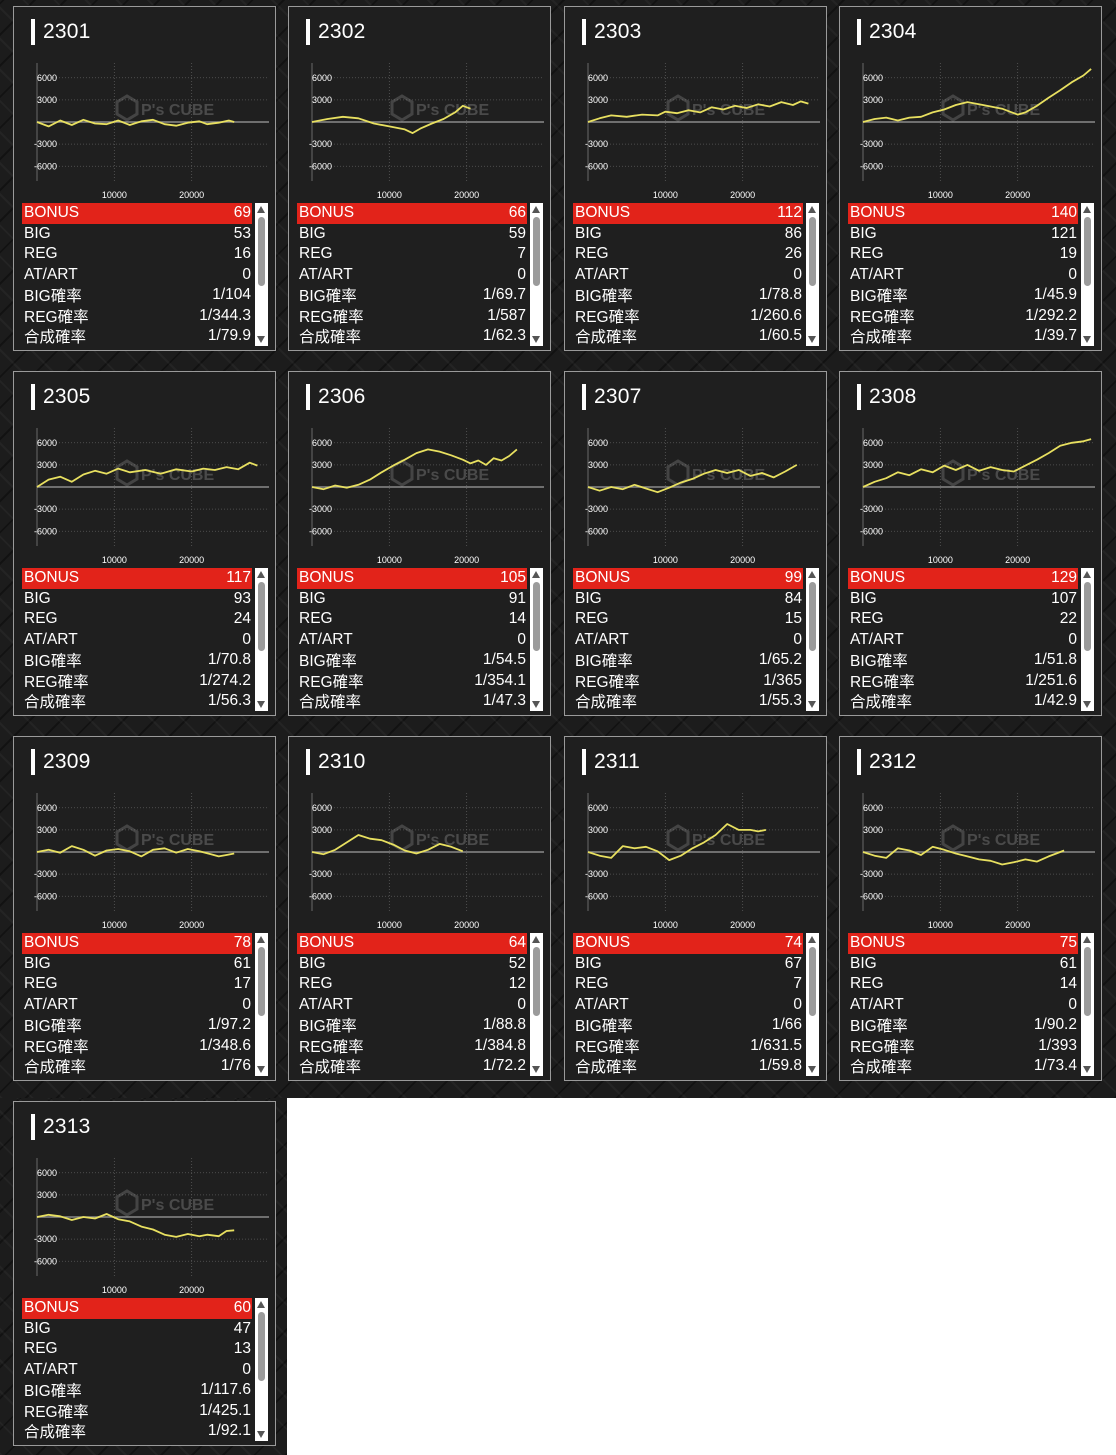  What do you see at coordinates (688, 316) in the screenshot?
I see `stat-row: REG確率 1/260.6` at bounding box center [688, 316].